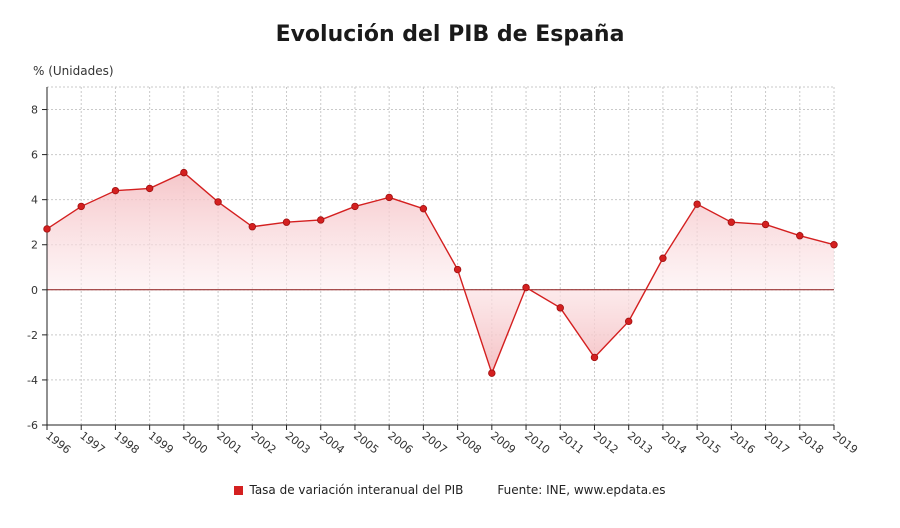 The image size is (900, 528). What do you see at coordinates (58, 442) in the screenshot?
I see `x-tick-label: 1996` at bounding box center [58, 442].